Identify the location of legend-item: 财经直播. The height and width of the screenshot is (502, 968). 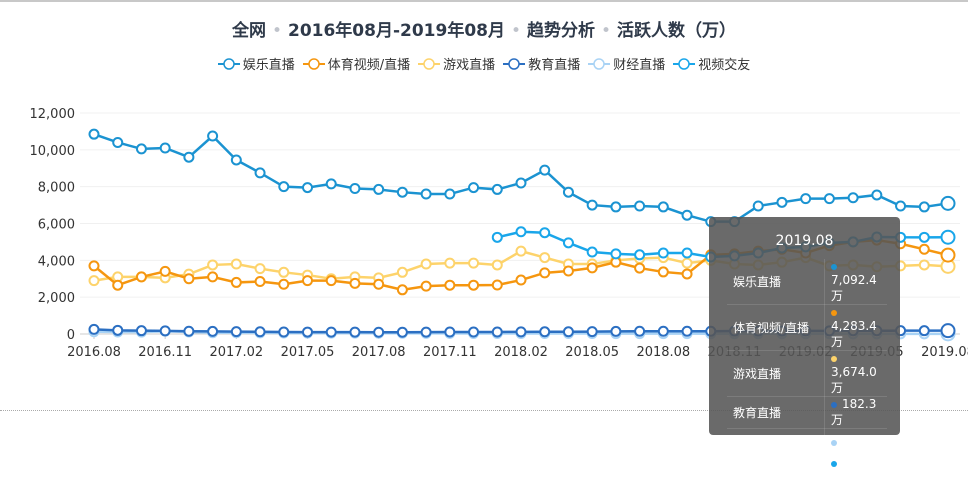
(626, 63).